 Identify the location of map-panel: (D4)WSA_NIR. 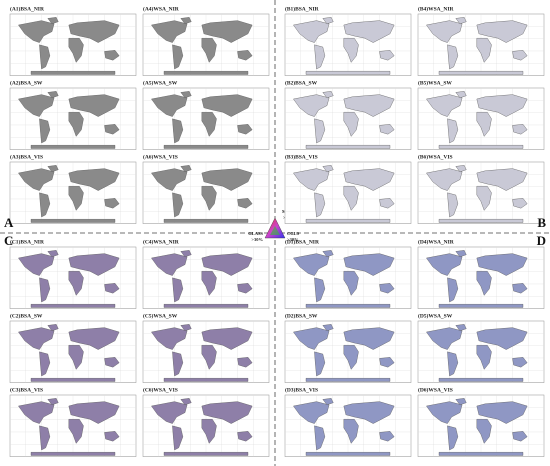
(481, 273).